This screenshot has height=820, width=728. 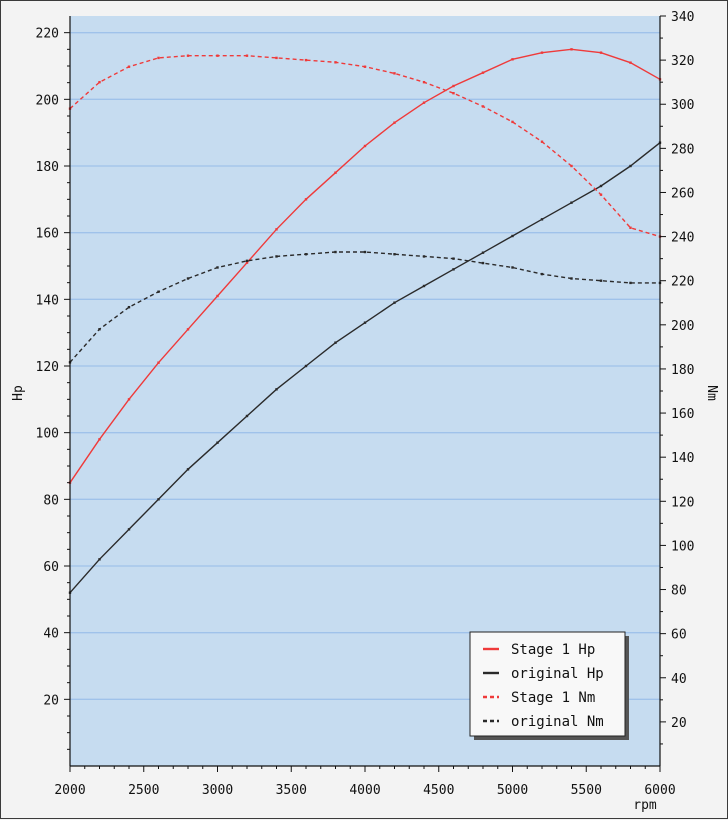 What do you see at coordinates (645, 805) in the screenshot?
I see `x-axis-title: rpm` at bounding box center [645, 805].